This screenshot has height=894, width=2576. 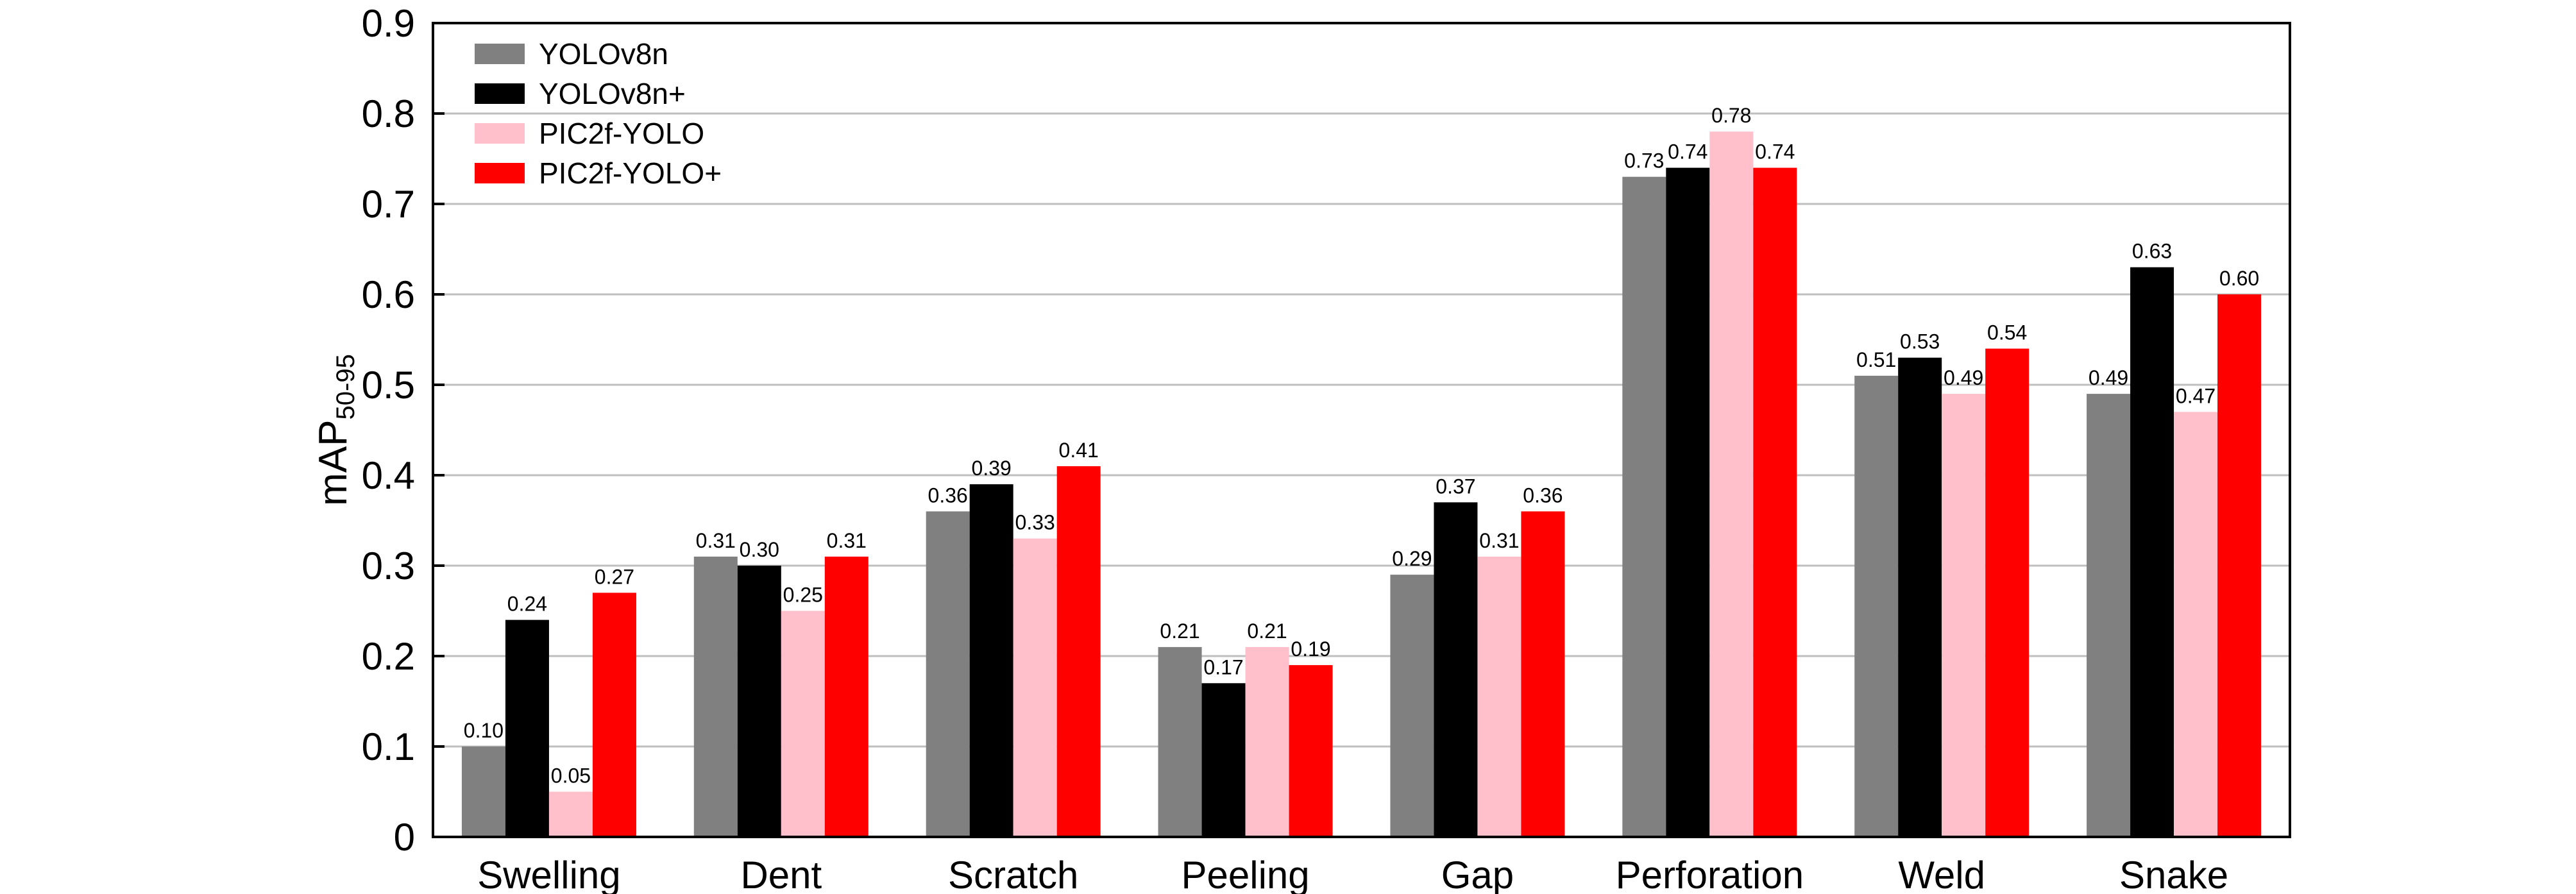 I want to click on legend-item: PIC2f-YOLO, so click(x=589, y=133).